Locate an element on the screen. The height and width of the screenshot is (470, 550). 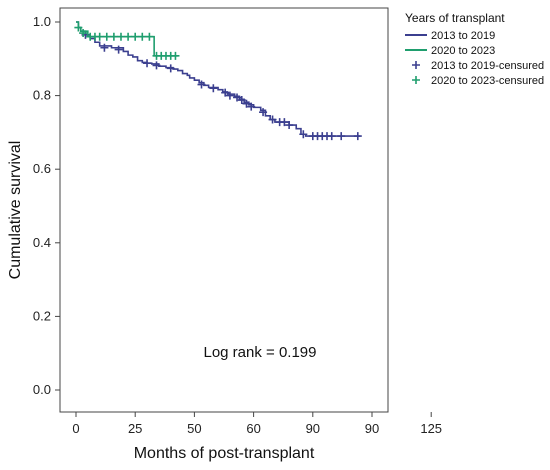
x-tick-label: 125 is located at coordinates (431, 428).